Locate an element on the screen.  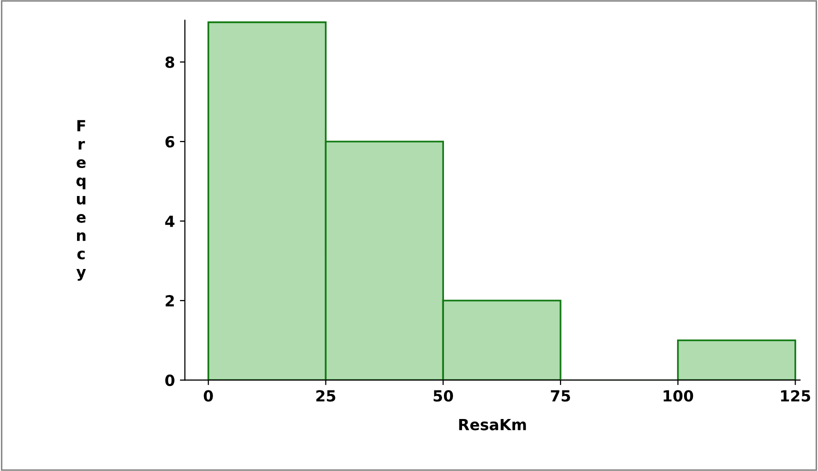
x-tick-label: 0 is located at coordinates (208, 396).